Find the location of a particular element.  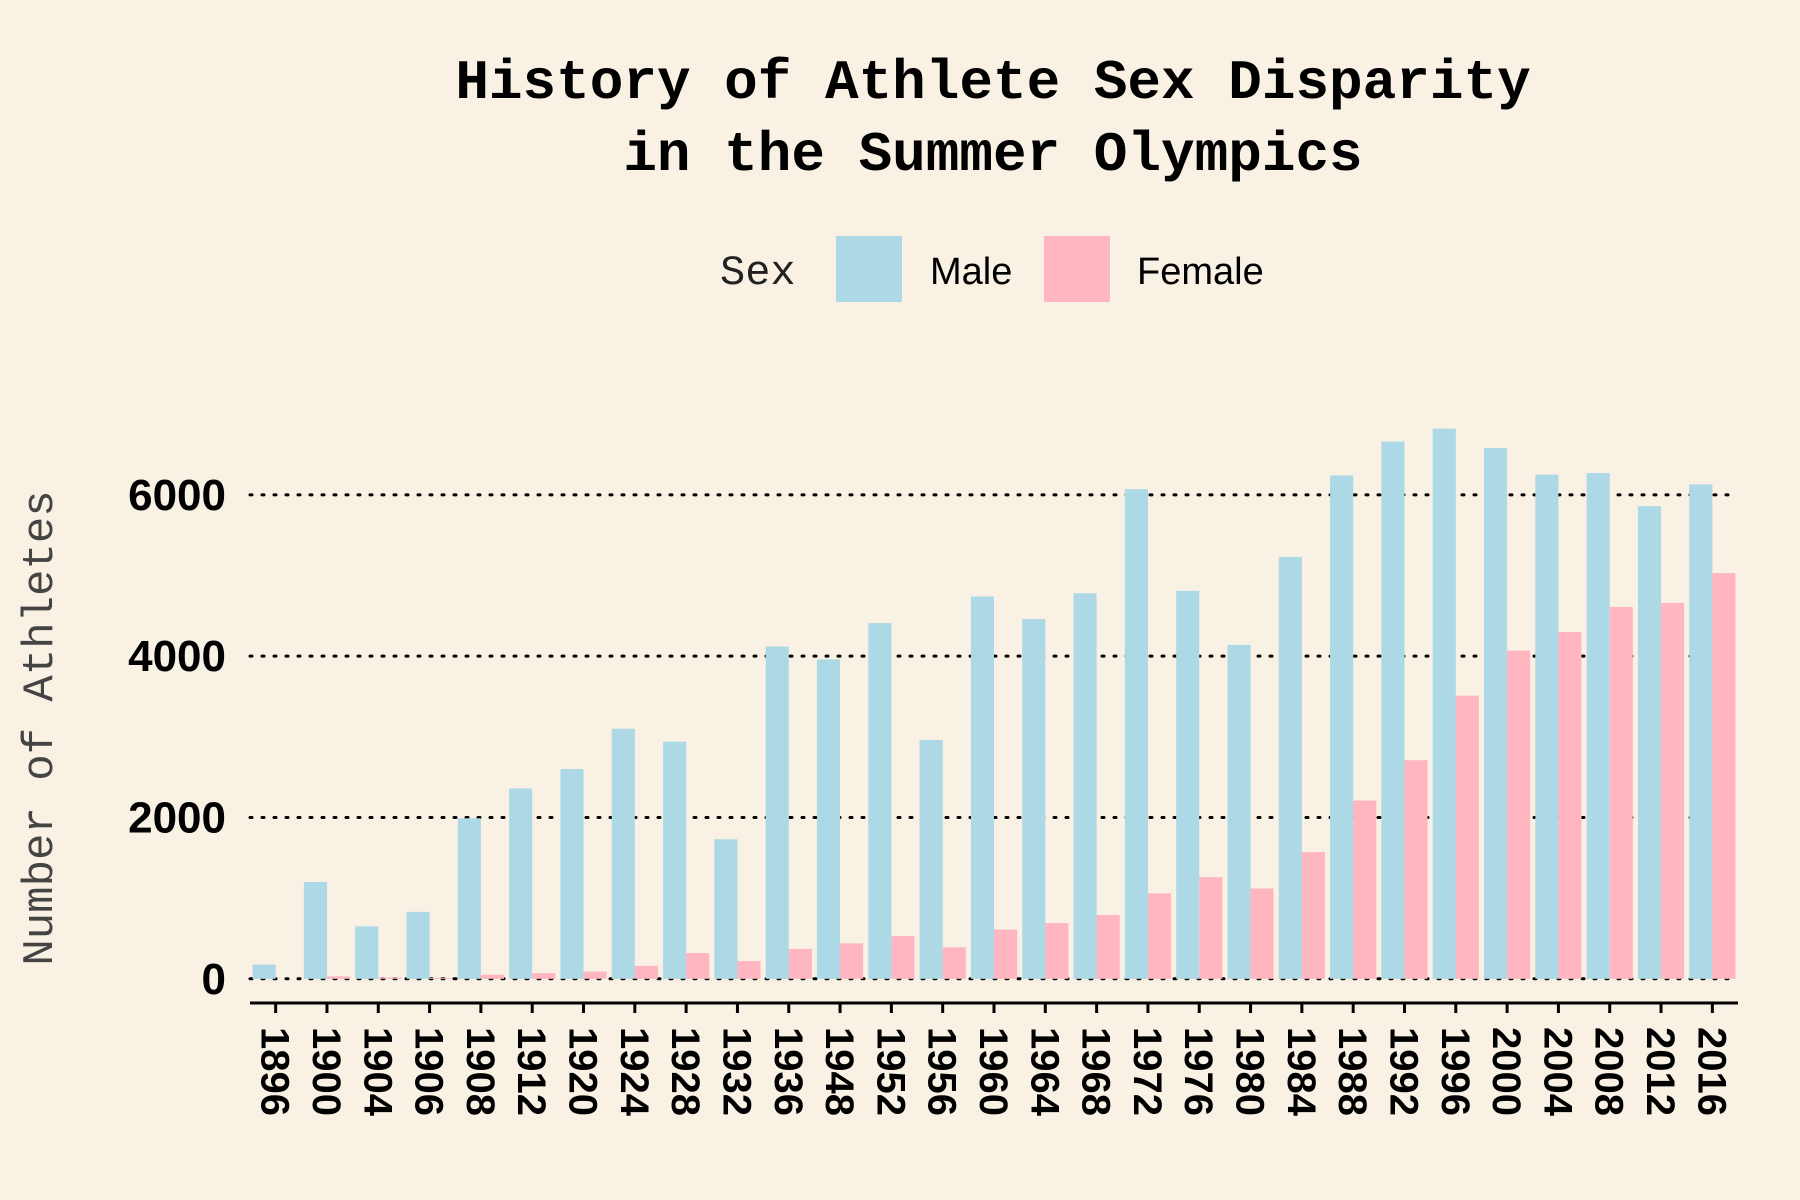

x-tick-label-1932: 1932 is located at coordinates (736, 1071).